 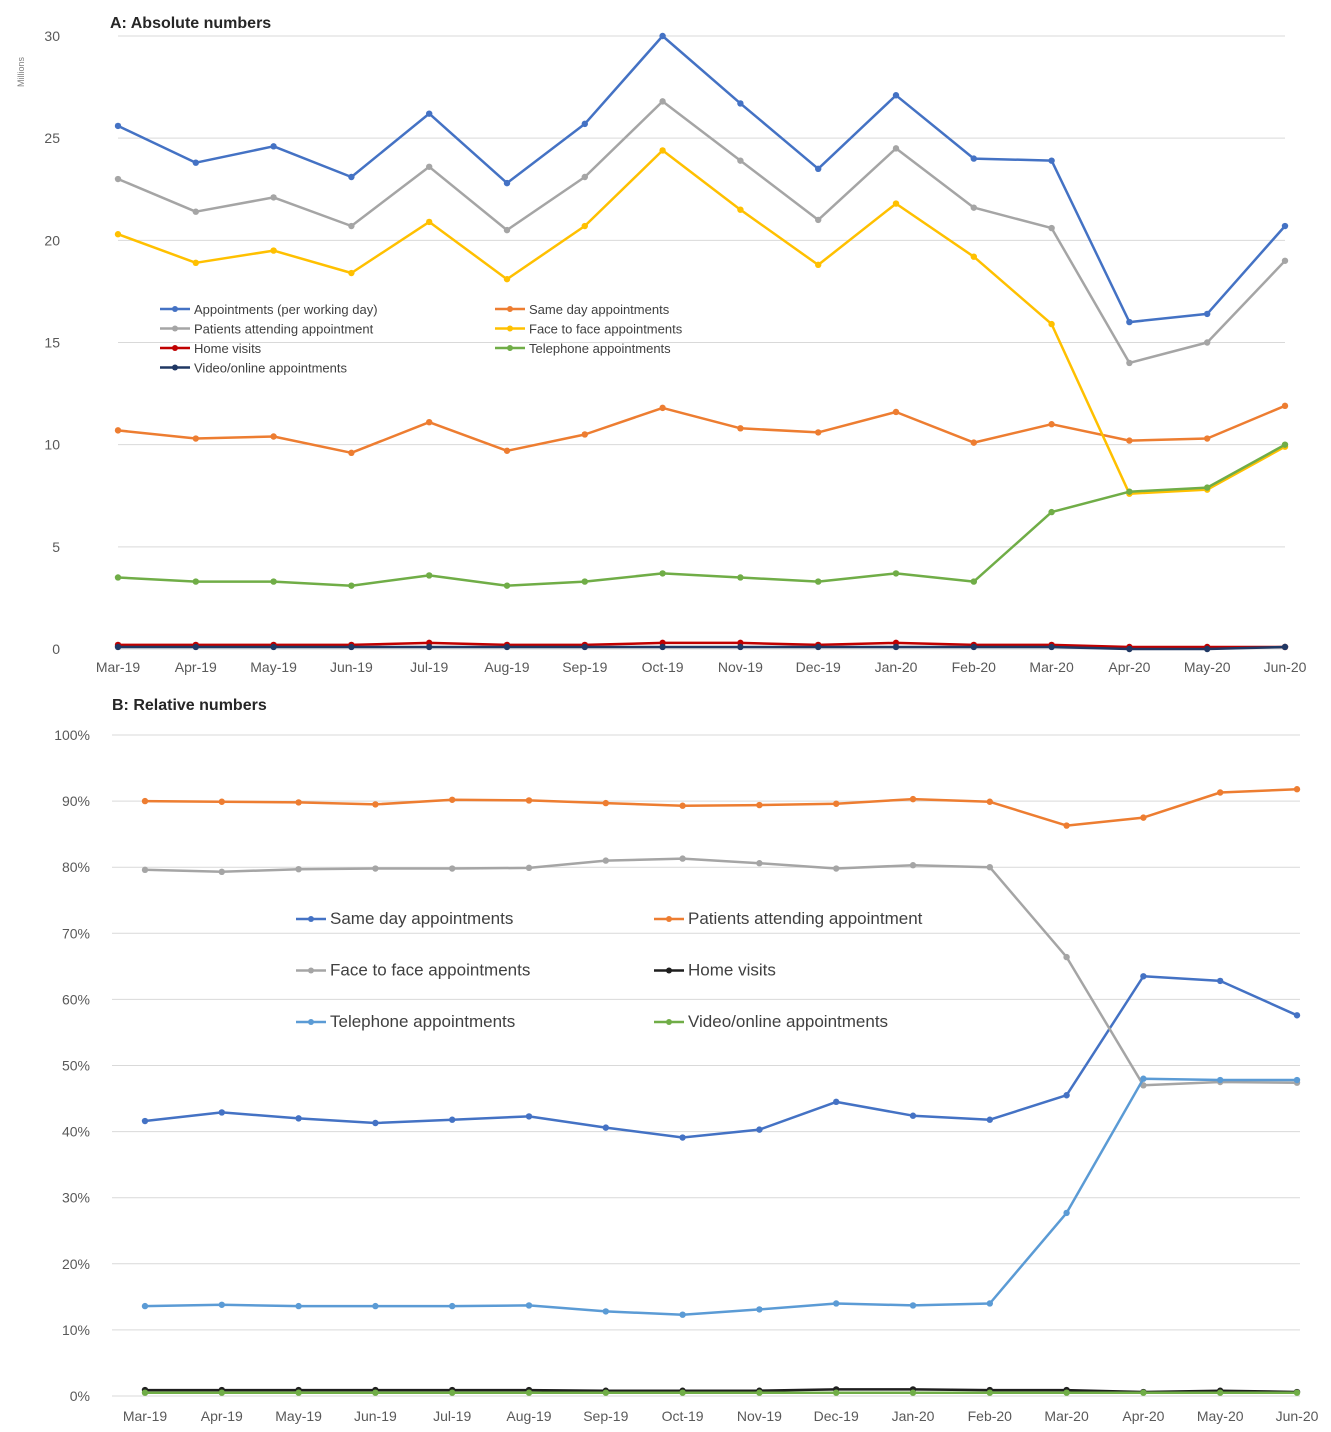 What do you see at coordinates (52, 138) in the screenshot?
I see `y-tick-label: 25` at bounding box center [52, 138].